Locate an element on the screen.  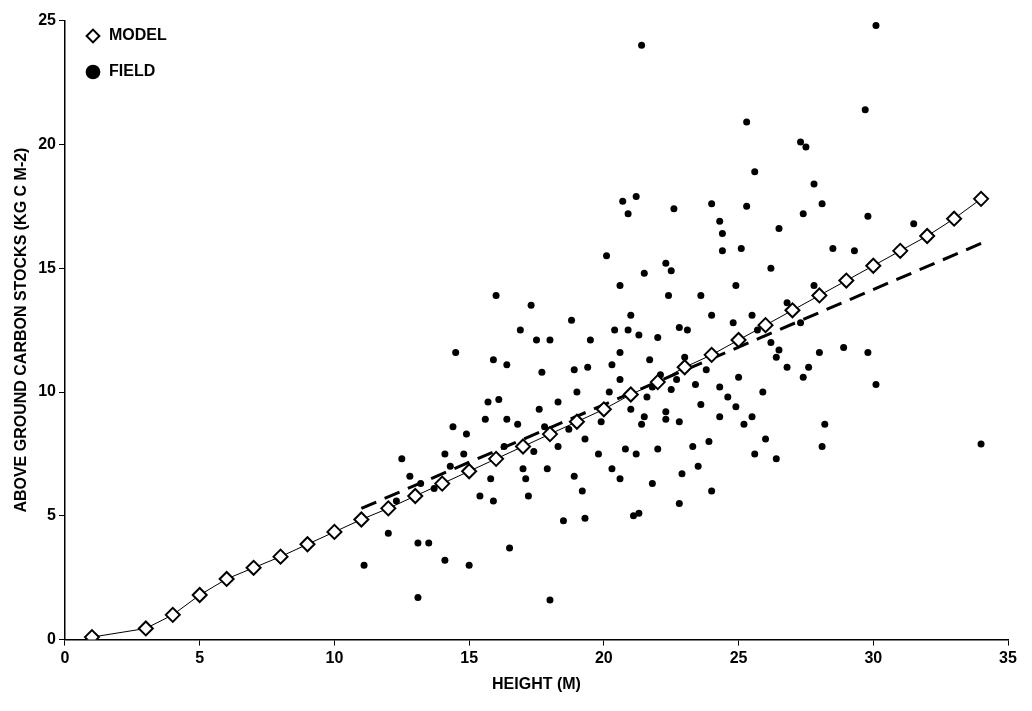
x-tick-label: 0 is located at coordinates (65, 657).